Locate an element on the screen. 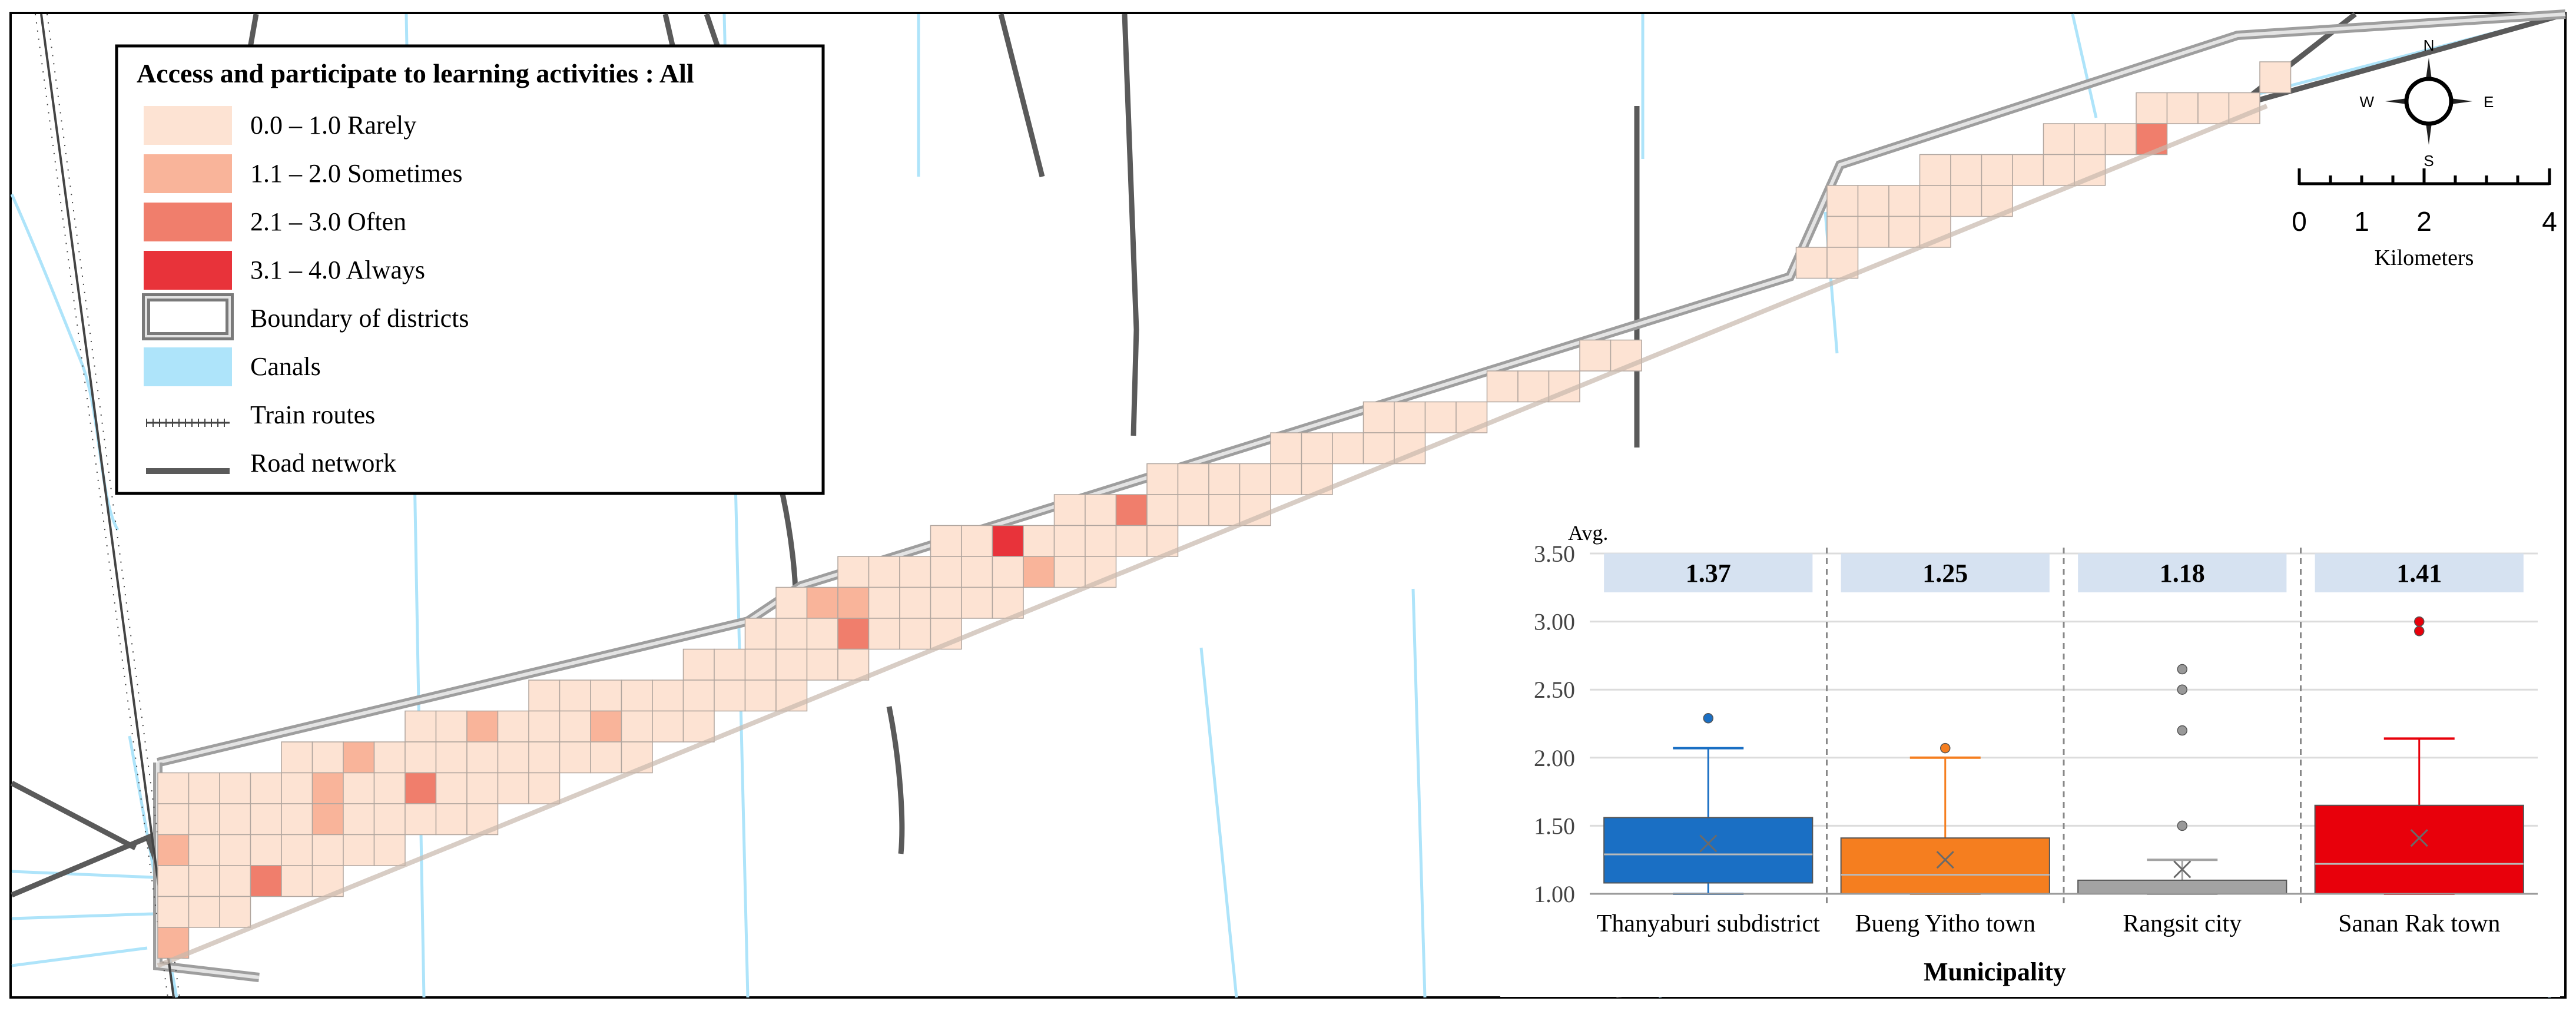 The width and height of the screenshot is (2576, 1011). y-tick-label: 1.50 is located at coordinates (1554, 826).